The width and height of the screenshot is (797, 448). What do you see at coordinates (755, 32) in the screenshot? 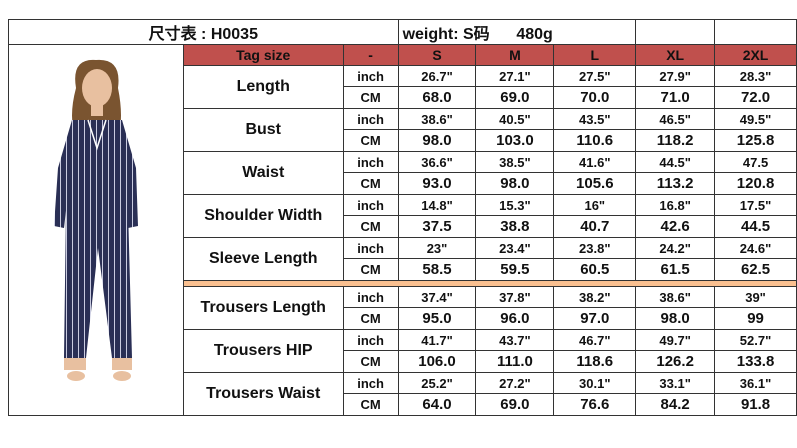
I see `empty-cell` at bounding box center [755, 32].